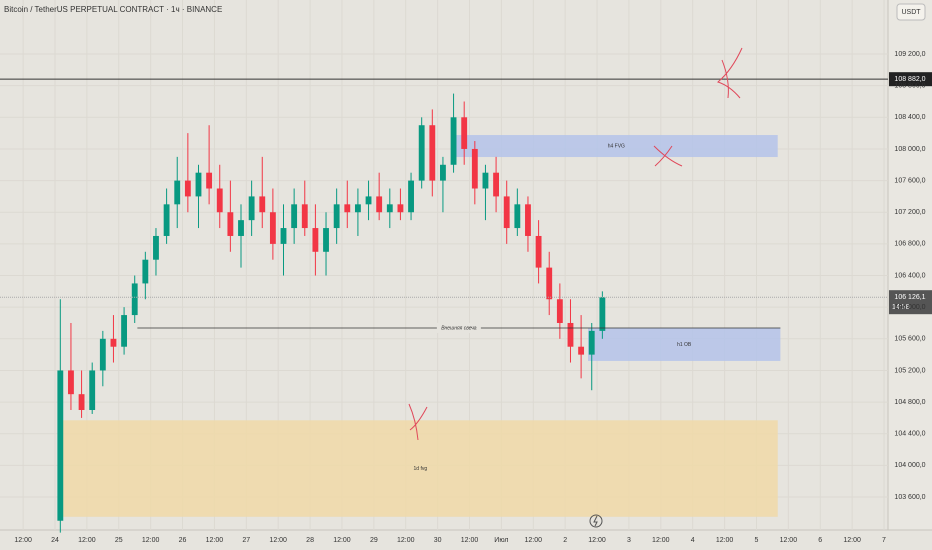 The image size is (932, 550). Describe the element at coordinates (909, 86) in the screenshot. I see `y-tick-label: 108 800,0` at that location.